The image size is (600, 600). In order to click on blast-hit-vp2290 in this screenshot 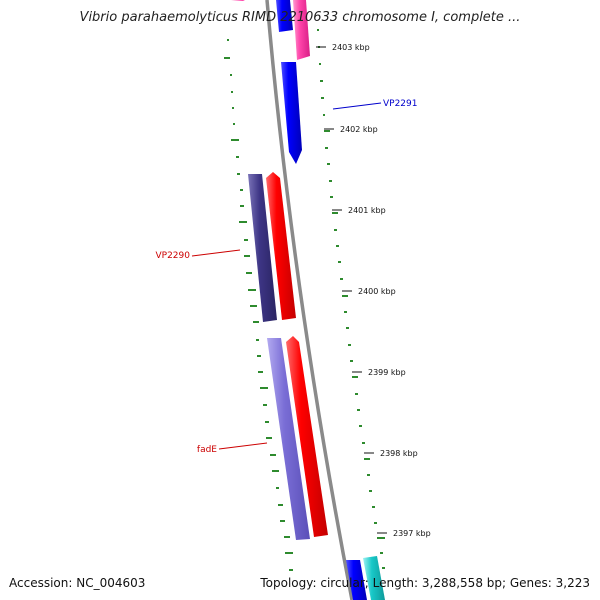, I will do `click(262, 248)`.